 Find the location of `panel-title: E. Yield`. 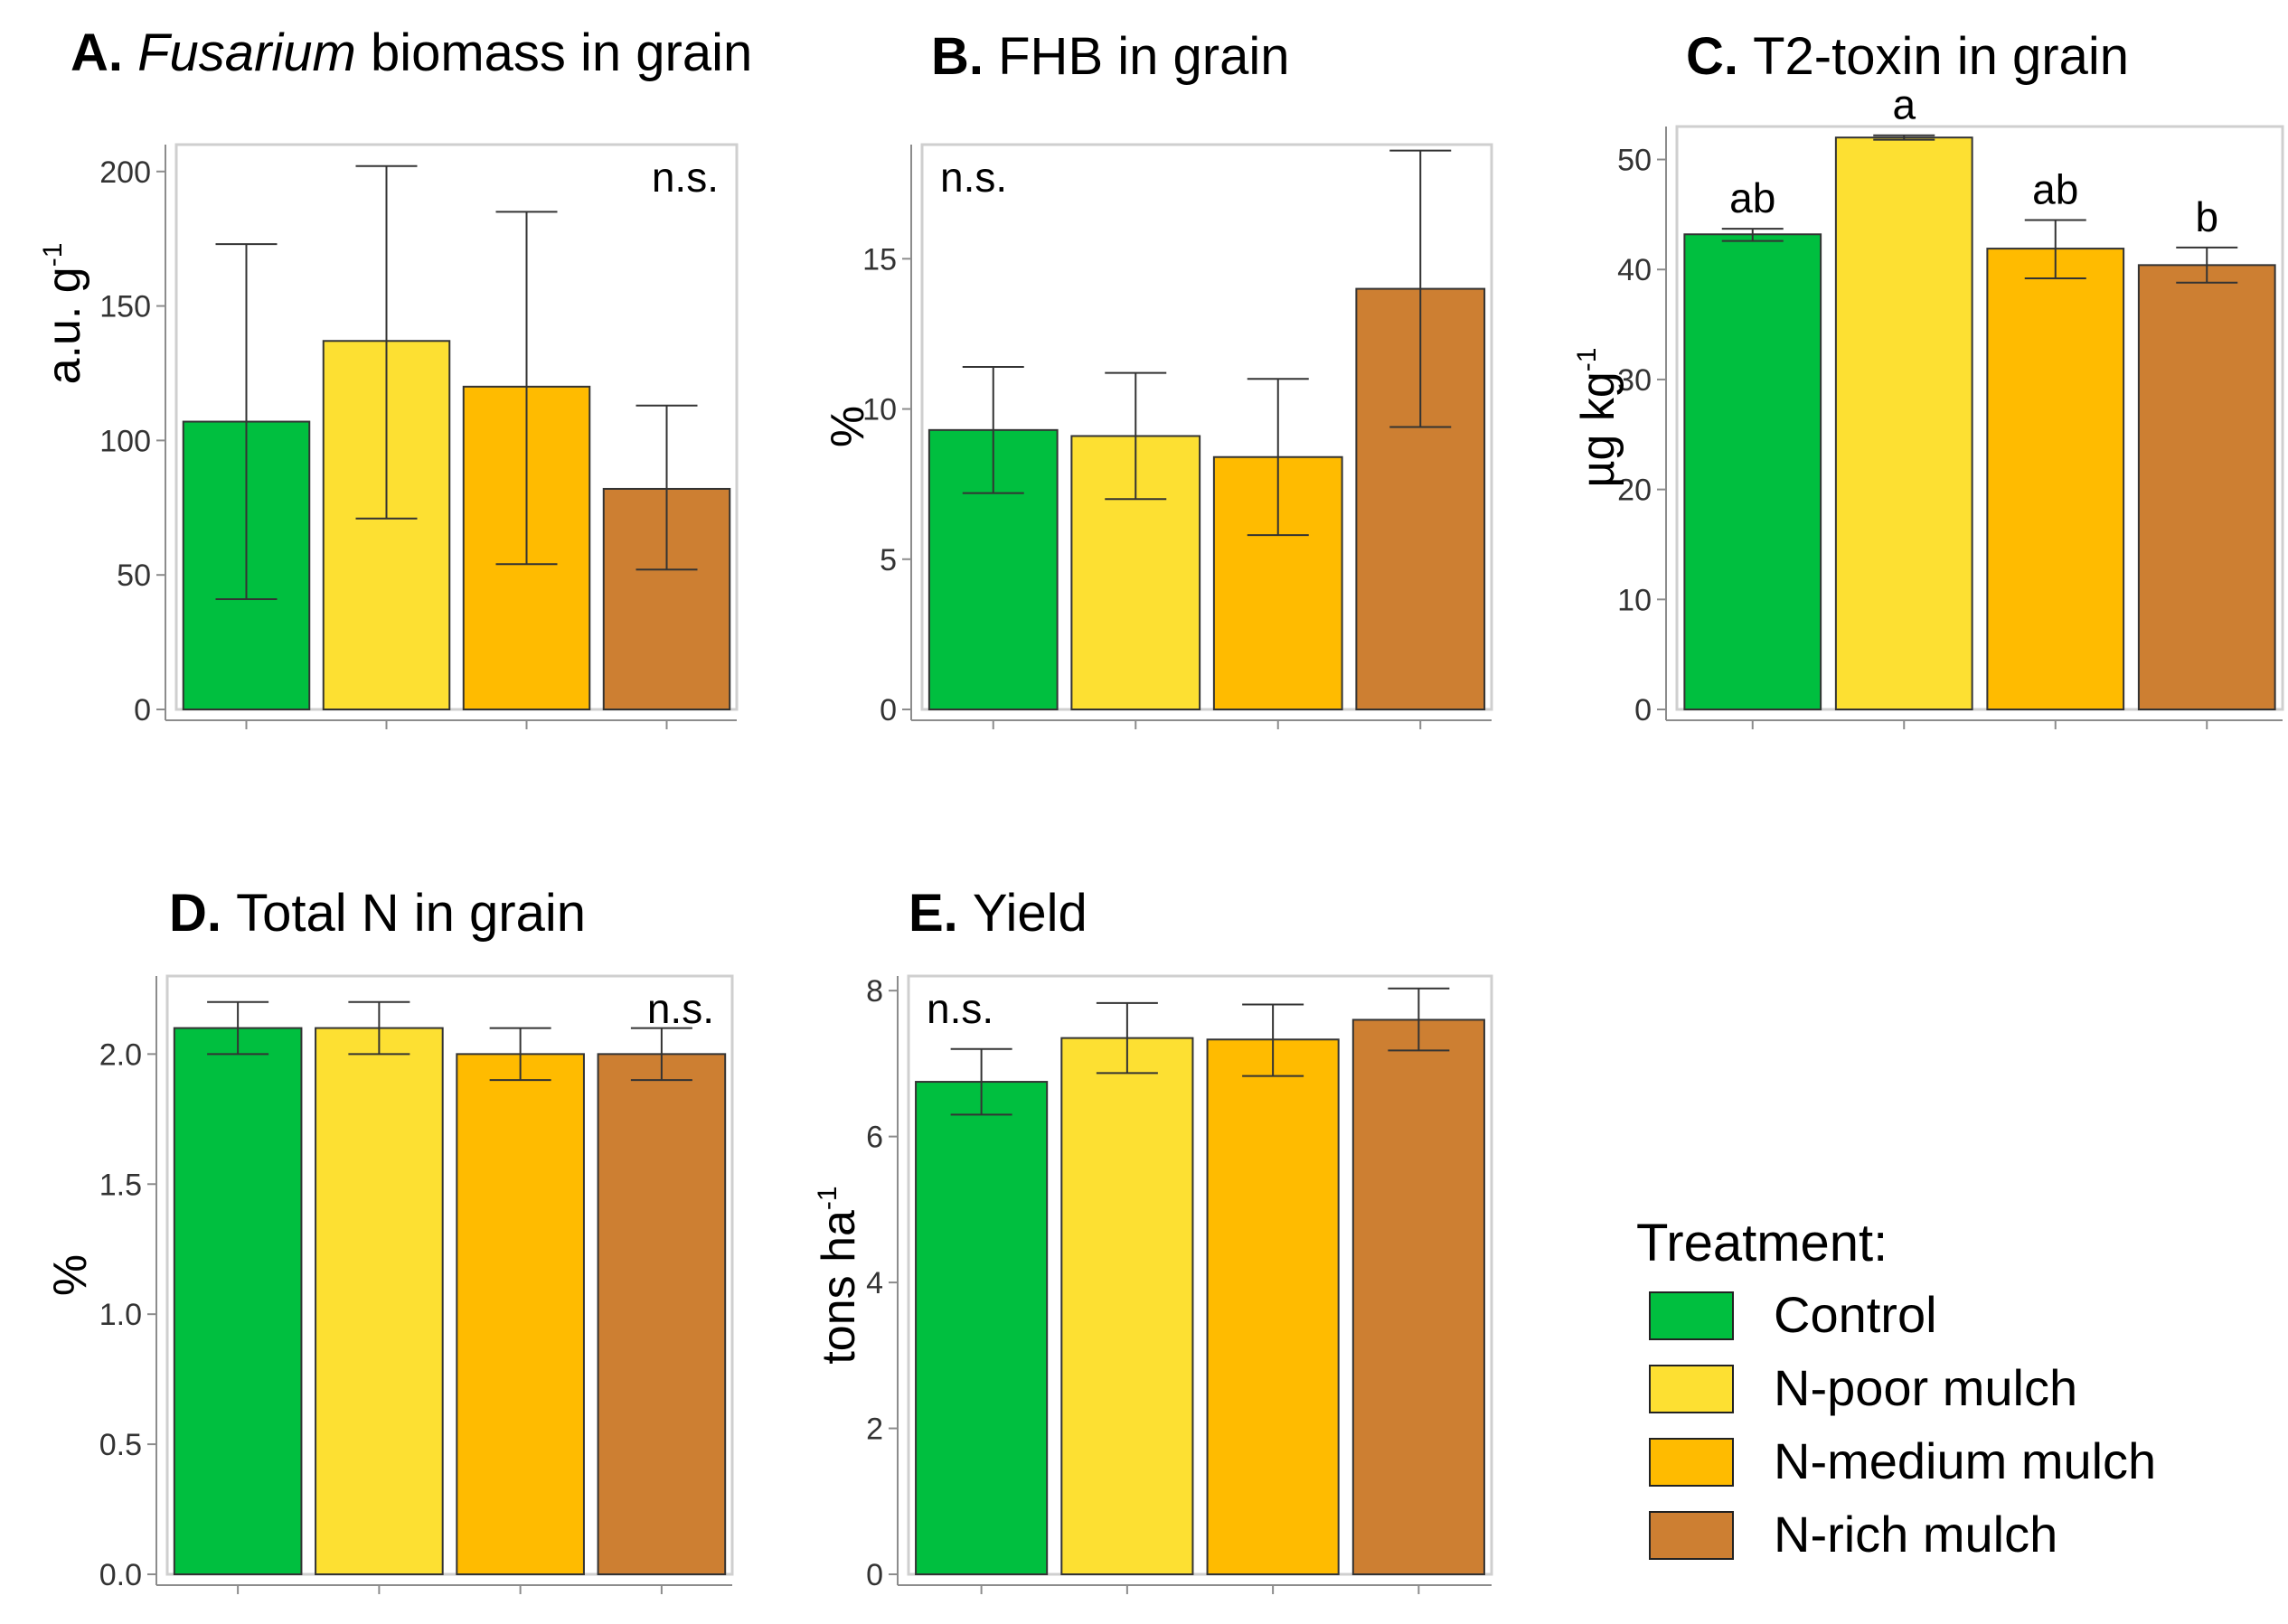

panel-title: E. Yield is located at coordinates (999, 913).